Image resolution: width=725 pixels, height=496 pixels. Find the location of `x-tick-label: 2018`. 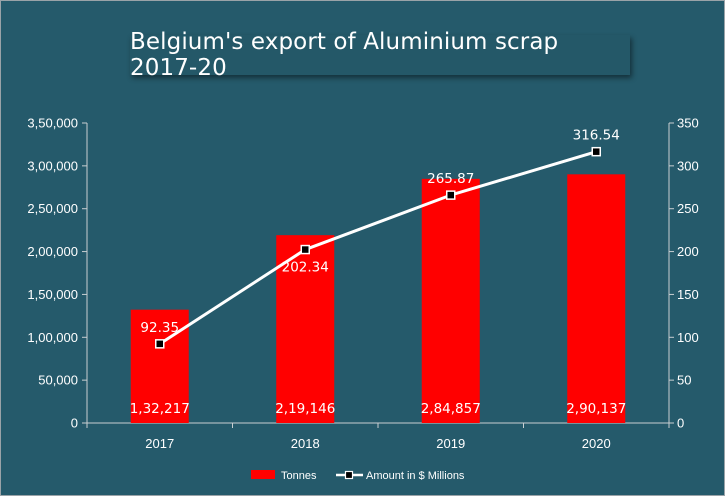

x-tick-label: 2018 is located at coordinates (305, 443).